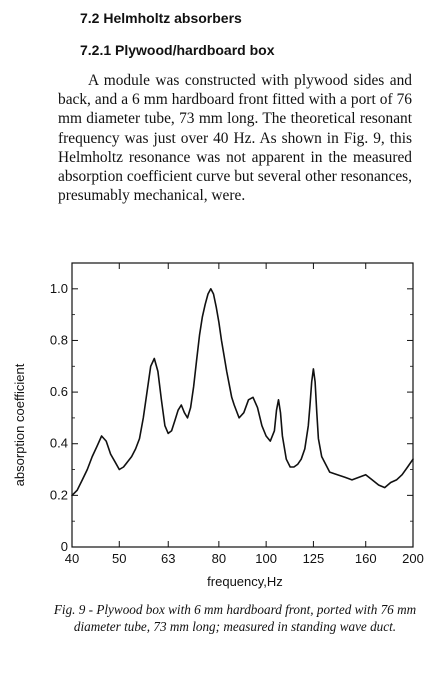  What do you see at coordinates (59, 339) in the screenshot?
I see `y-tick-label: 0.8` at bounding box center [59, 339].